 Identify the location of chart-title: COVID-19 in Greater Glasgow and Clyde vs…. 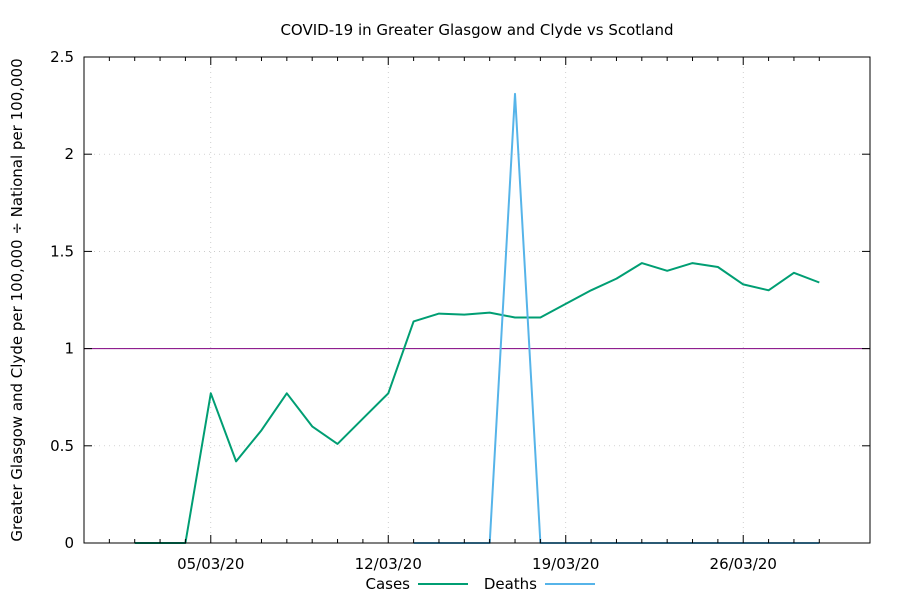
(476, 30).